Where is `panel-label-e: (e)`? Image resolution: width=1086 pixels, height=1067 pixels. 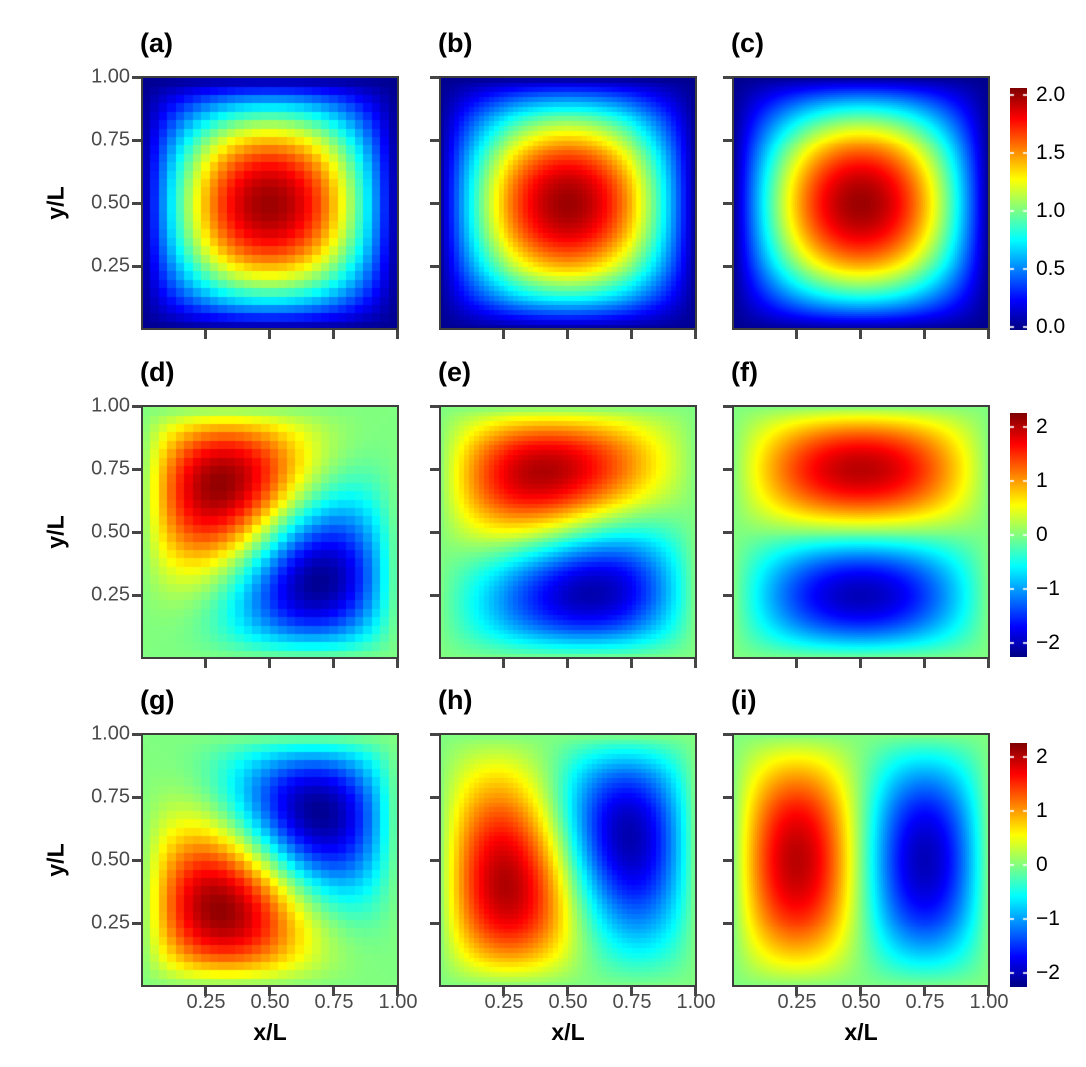 panel-label-e: (e) is located at coordinates (454, 372).